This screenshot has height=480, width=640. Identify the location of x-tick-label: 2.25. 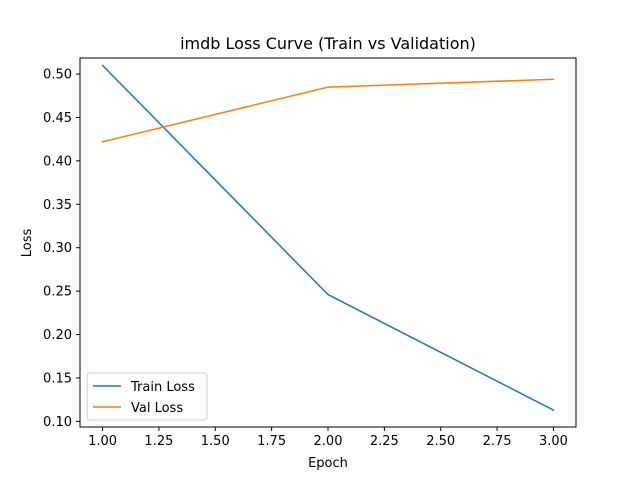
(384, 441).